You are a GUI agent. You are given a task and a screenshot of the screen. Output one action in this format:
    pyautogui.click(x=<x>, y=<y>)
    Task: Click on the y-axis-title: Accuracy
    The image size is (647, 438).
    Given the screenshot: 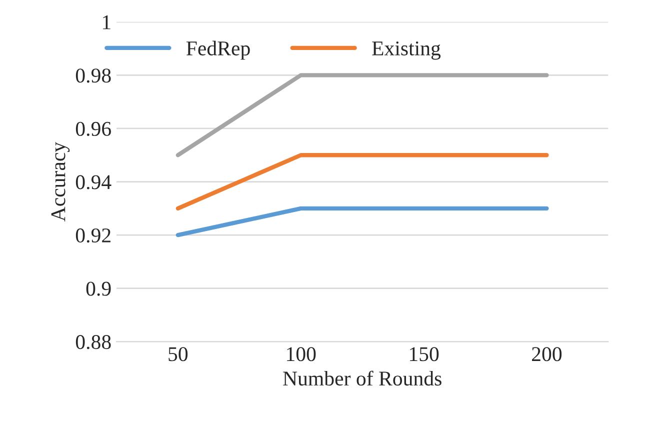 What is the action you would take?
    pyautogui.click(x=60, y=182)
    